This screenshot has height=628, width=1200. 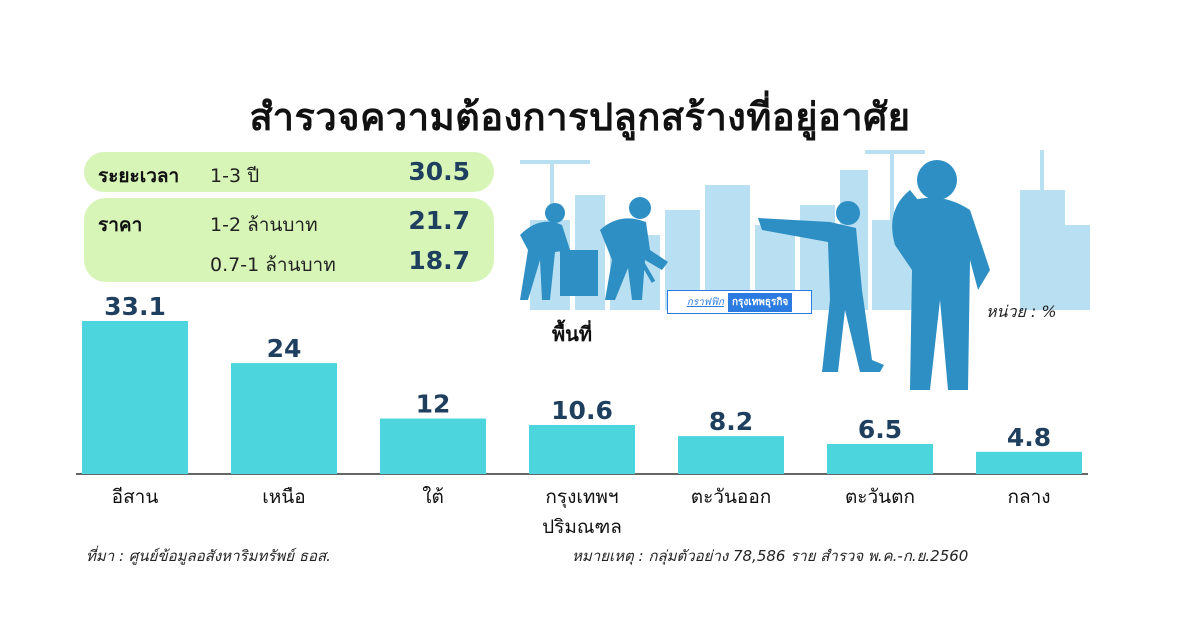 I want to click on data-label: 24, so click(x=284, y=348).